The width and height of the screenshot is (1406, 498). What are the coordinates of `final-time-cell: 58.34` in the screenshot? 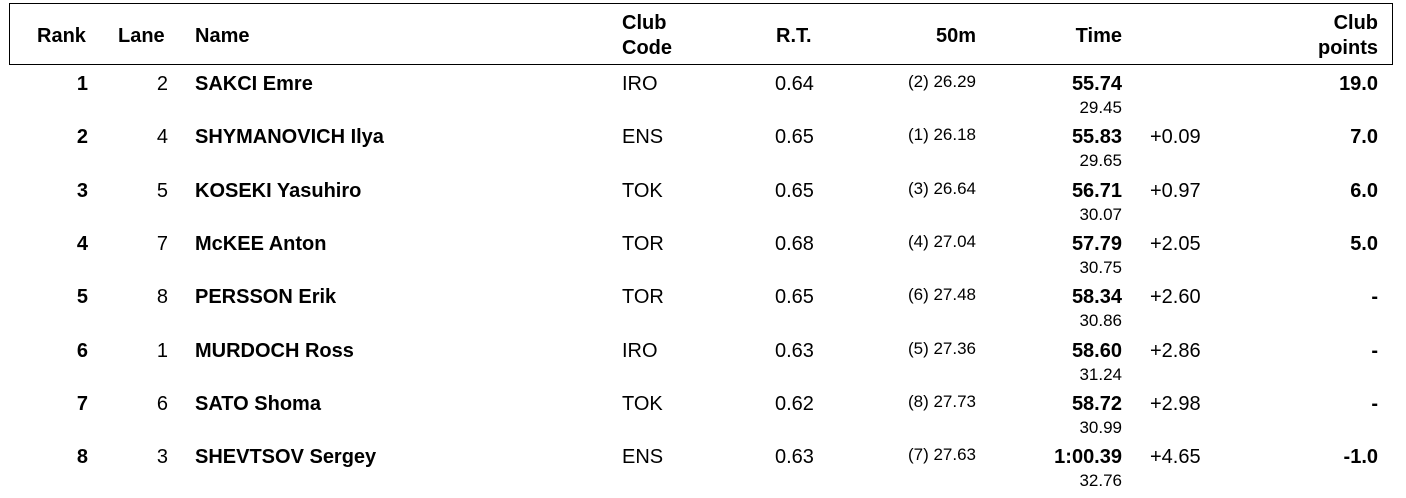 It's located at (1096, 297).